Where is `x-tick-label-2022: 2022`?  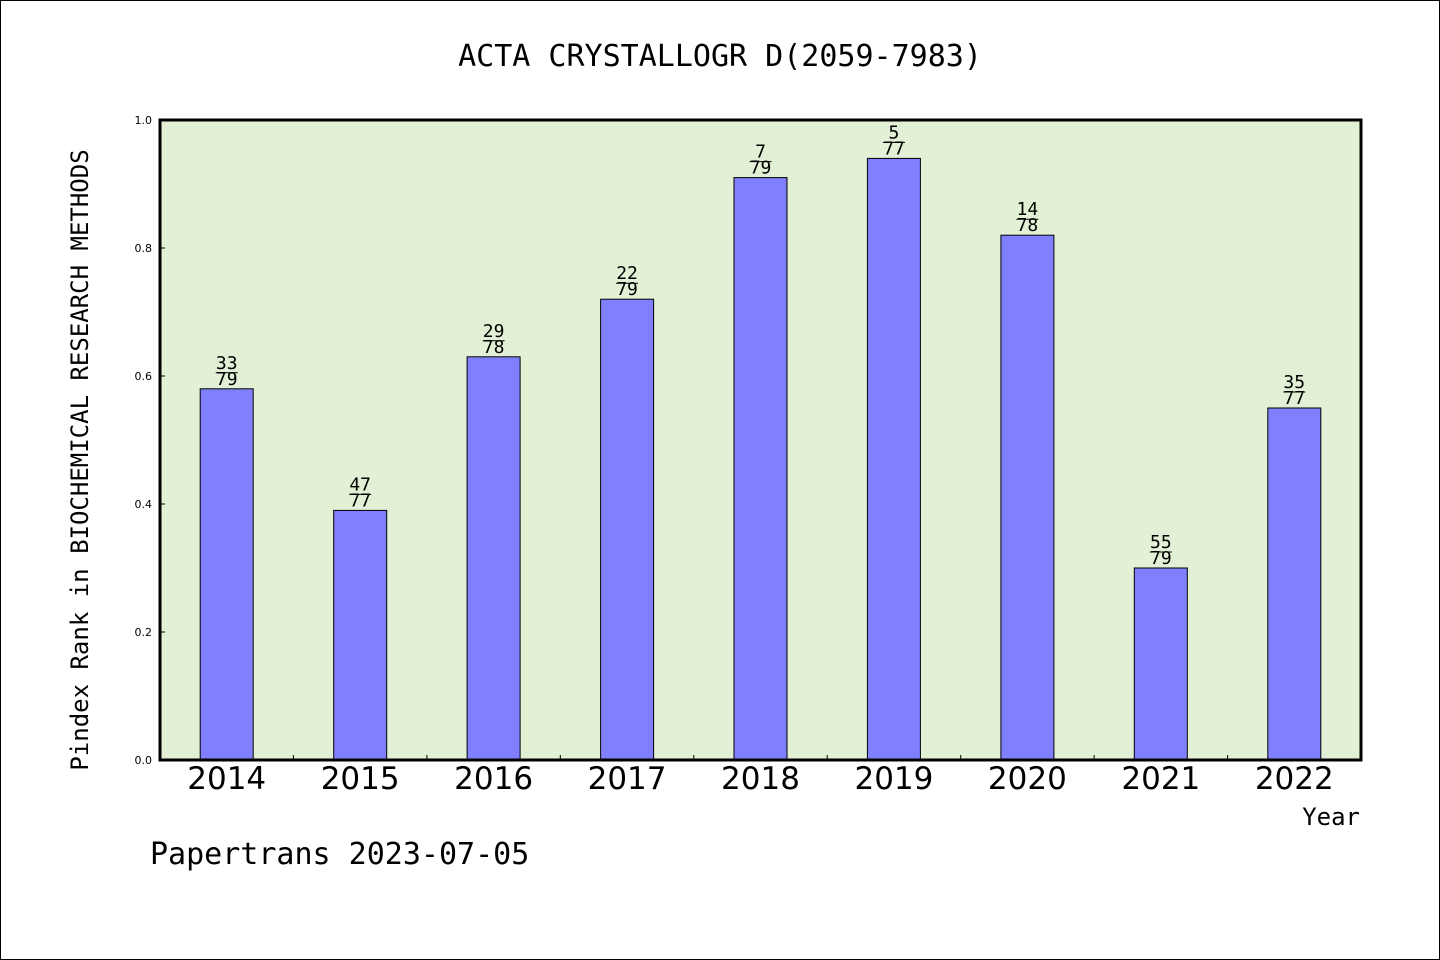 x-tick-label-2022: 2022 is located at coordinates (1294, 779).